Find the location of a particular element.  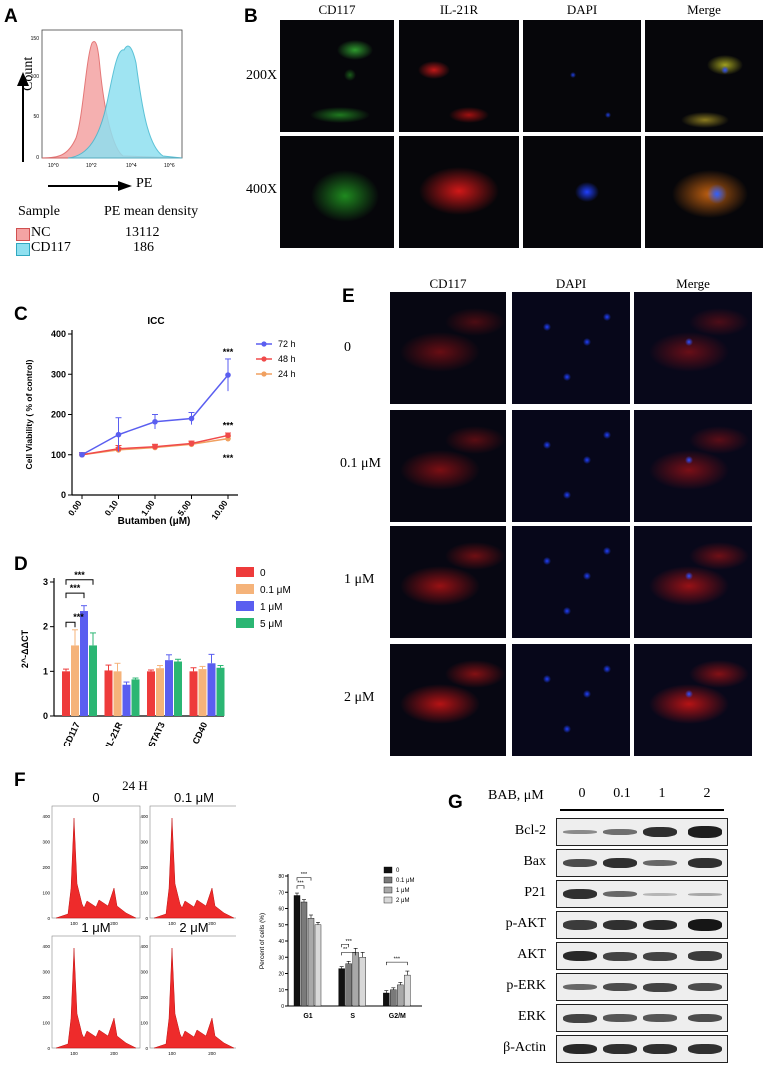

dose-label: 0 is located at coordinates (582, 793).